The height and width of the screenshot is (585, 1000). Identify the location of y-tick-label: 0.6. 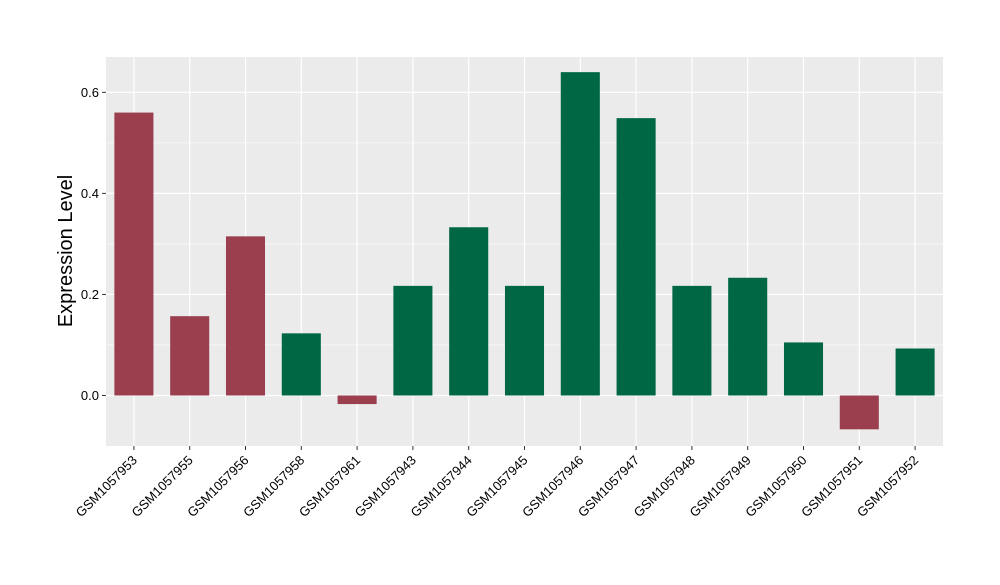
(90, 92).